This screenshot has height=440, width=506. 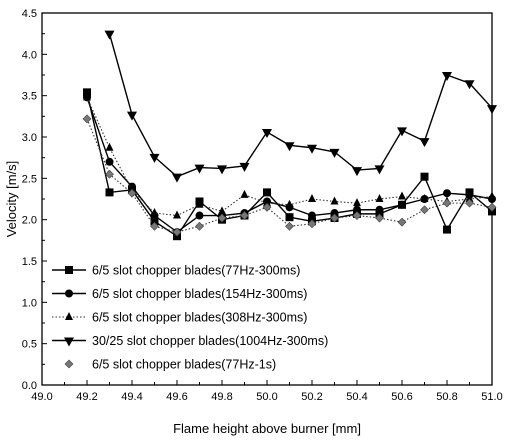 I want to click on x-tick-label: 49.8, so click(x=221, y=397).